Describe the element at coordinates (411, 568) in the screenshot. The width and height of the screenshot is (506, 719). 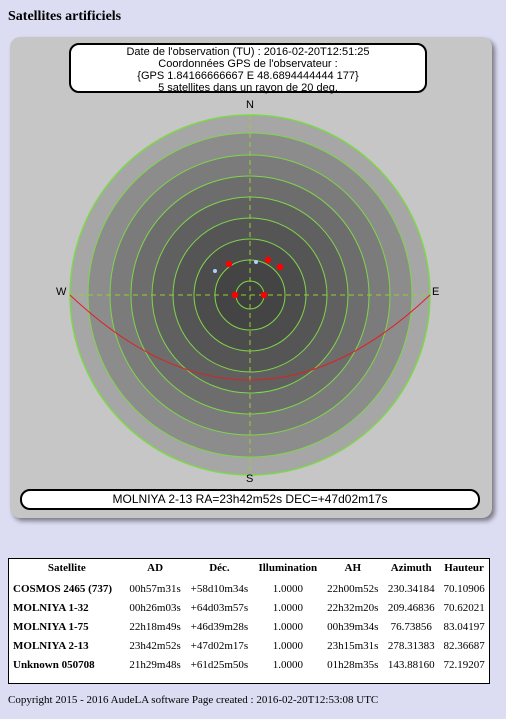
I see `header-azimuth: Azimuth` at that location.